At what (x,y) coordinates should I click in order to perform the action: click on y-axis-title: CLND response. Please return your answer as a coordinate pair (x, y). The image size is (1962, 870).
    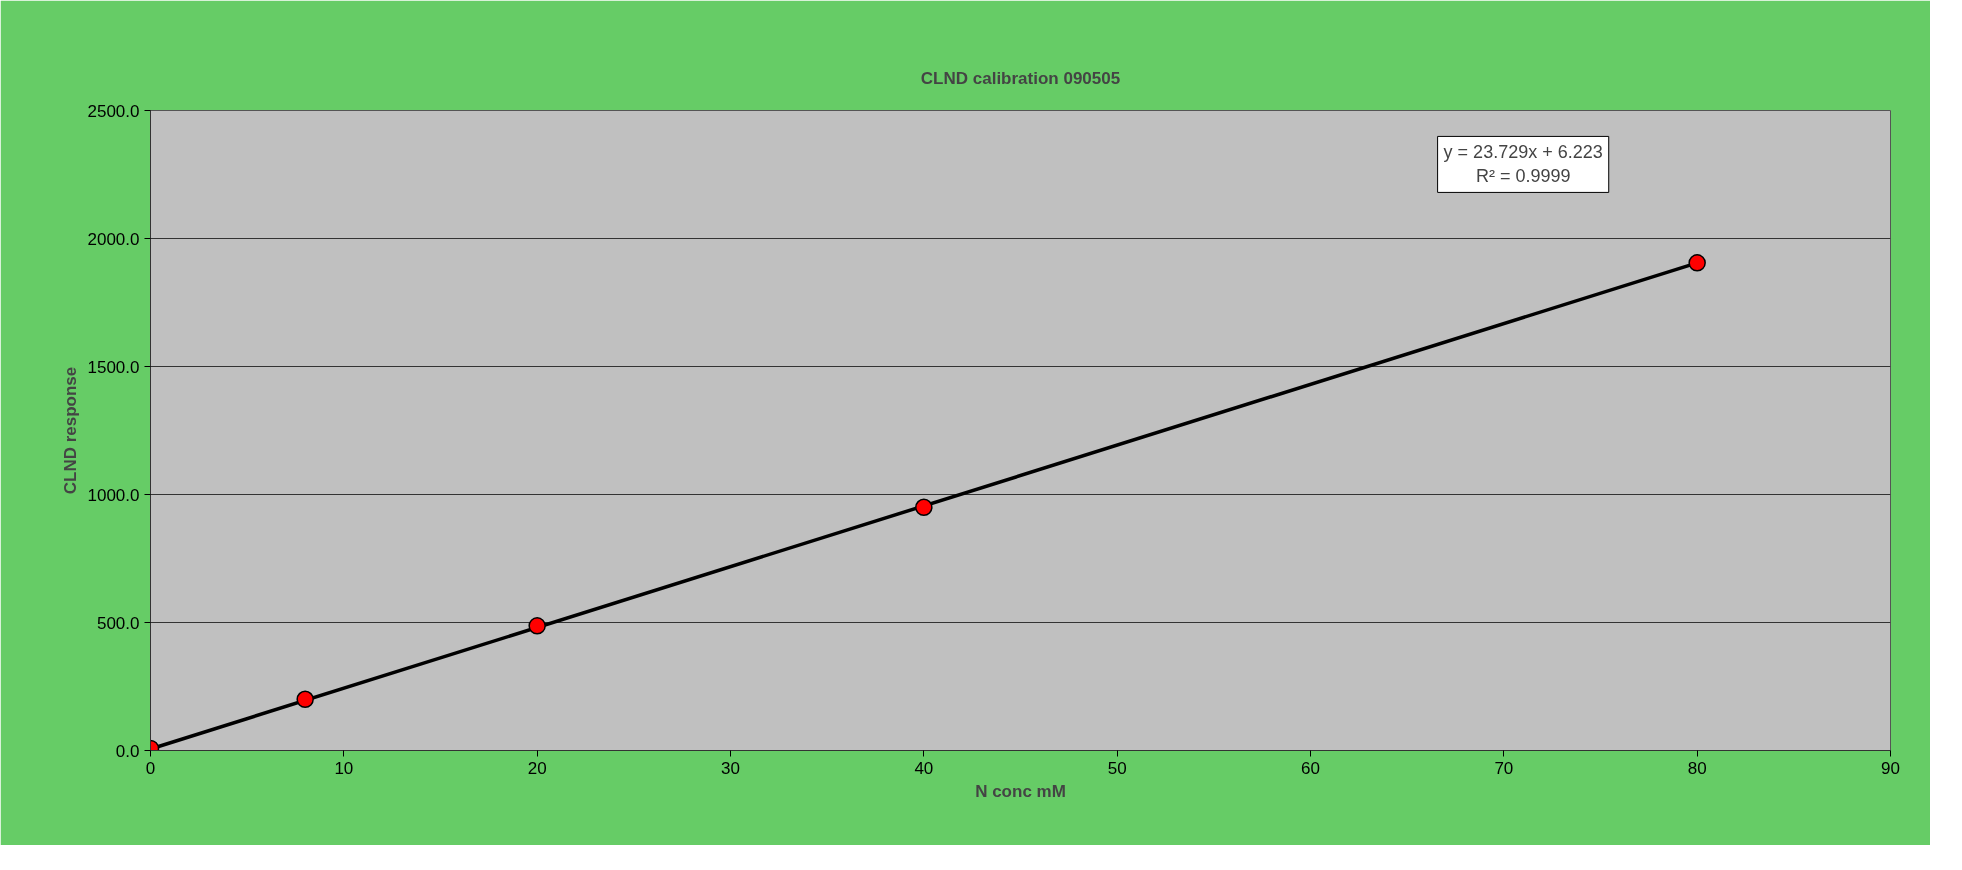
    Looking at the image, I should click on (70, 430).